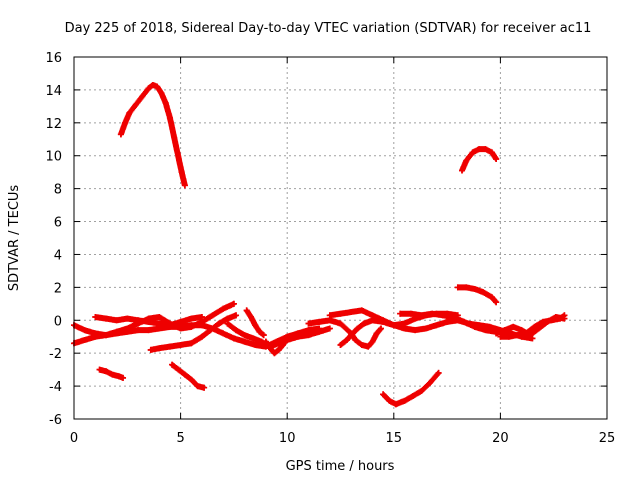  What do you see at coordinates (53, 157) in the screenshot?
I see `y-tick-label: 10` at bounding box center [53, 157].